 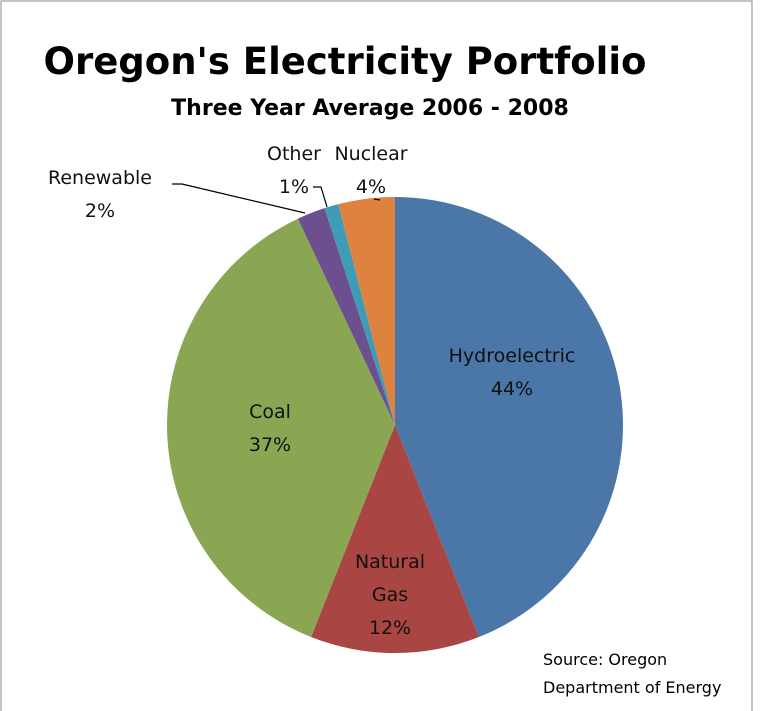 I want to click on slice-value: 4%, so click(x=371, y=187).